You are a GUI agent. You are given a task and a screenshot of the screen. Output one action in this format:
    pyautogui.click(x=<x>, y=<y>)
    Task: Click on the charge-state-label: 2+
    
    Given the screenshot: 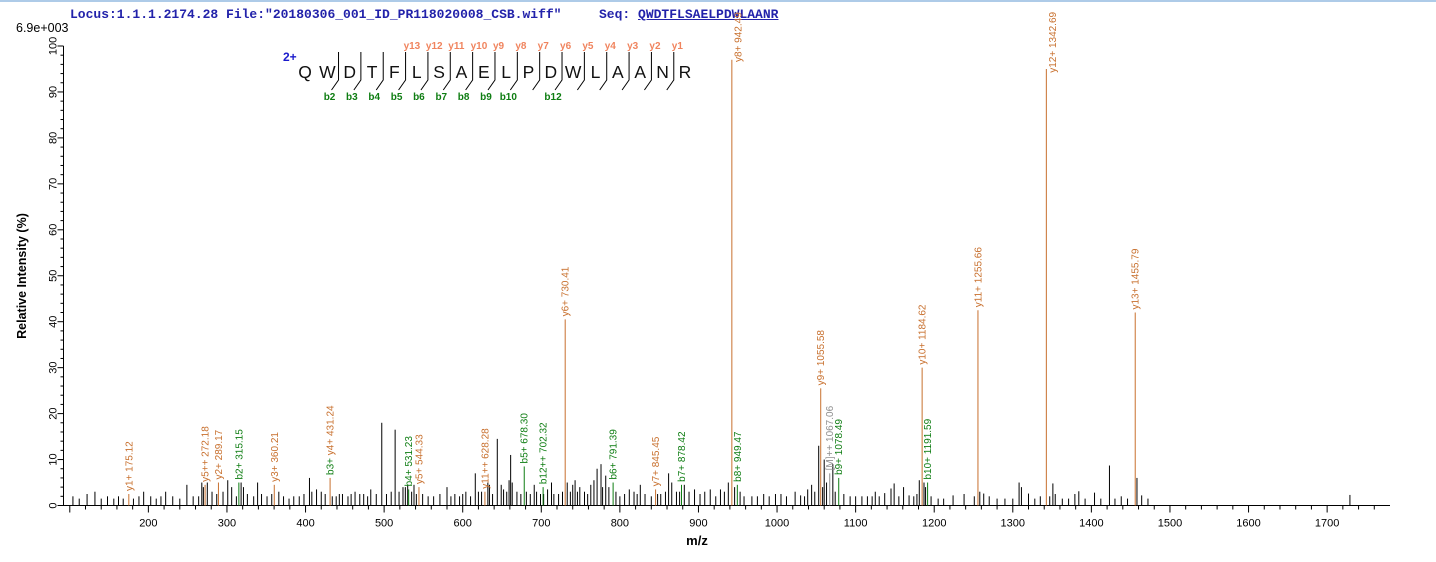 What is the action you would take?
    pyautogui.click(x=290, y=57)
    